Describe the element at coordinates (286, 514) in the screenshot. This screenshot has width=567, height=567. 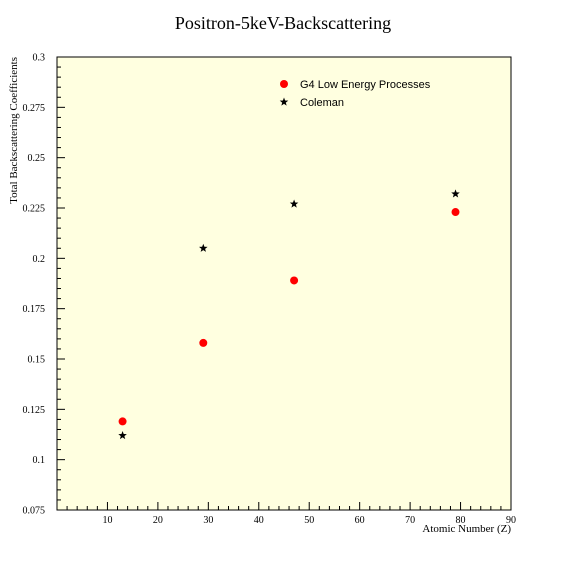
I see `x-axis-ticks: 10 20 30 40 50 60 70 80 90` at that location.